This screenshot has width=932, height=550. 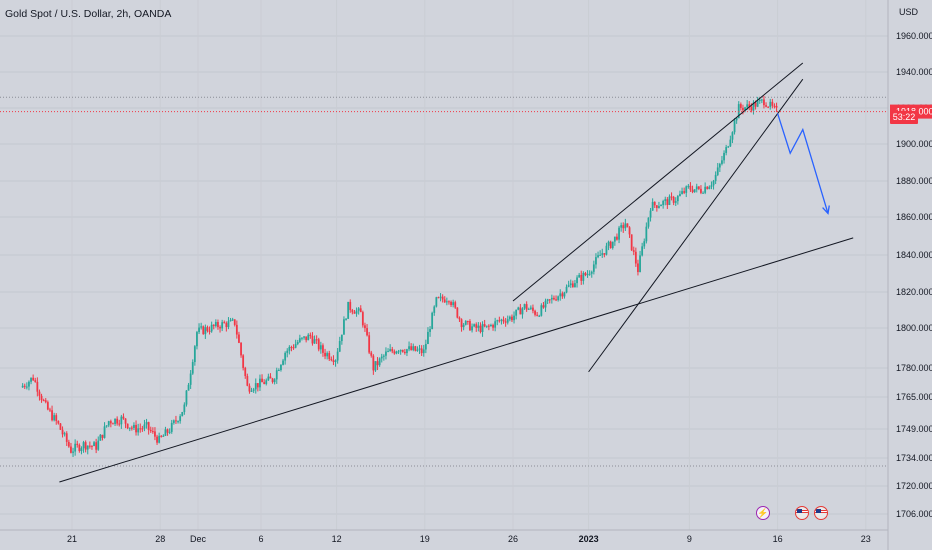 What do you see at coordinates (72, 539) in the screenshot?
I see `x-tick-label: 21` at bounding box center [72, 539].